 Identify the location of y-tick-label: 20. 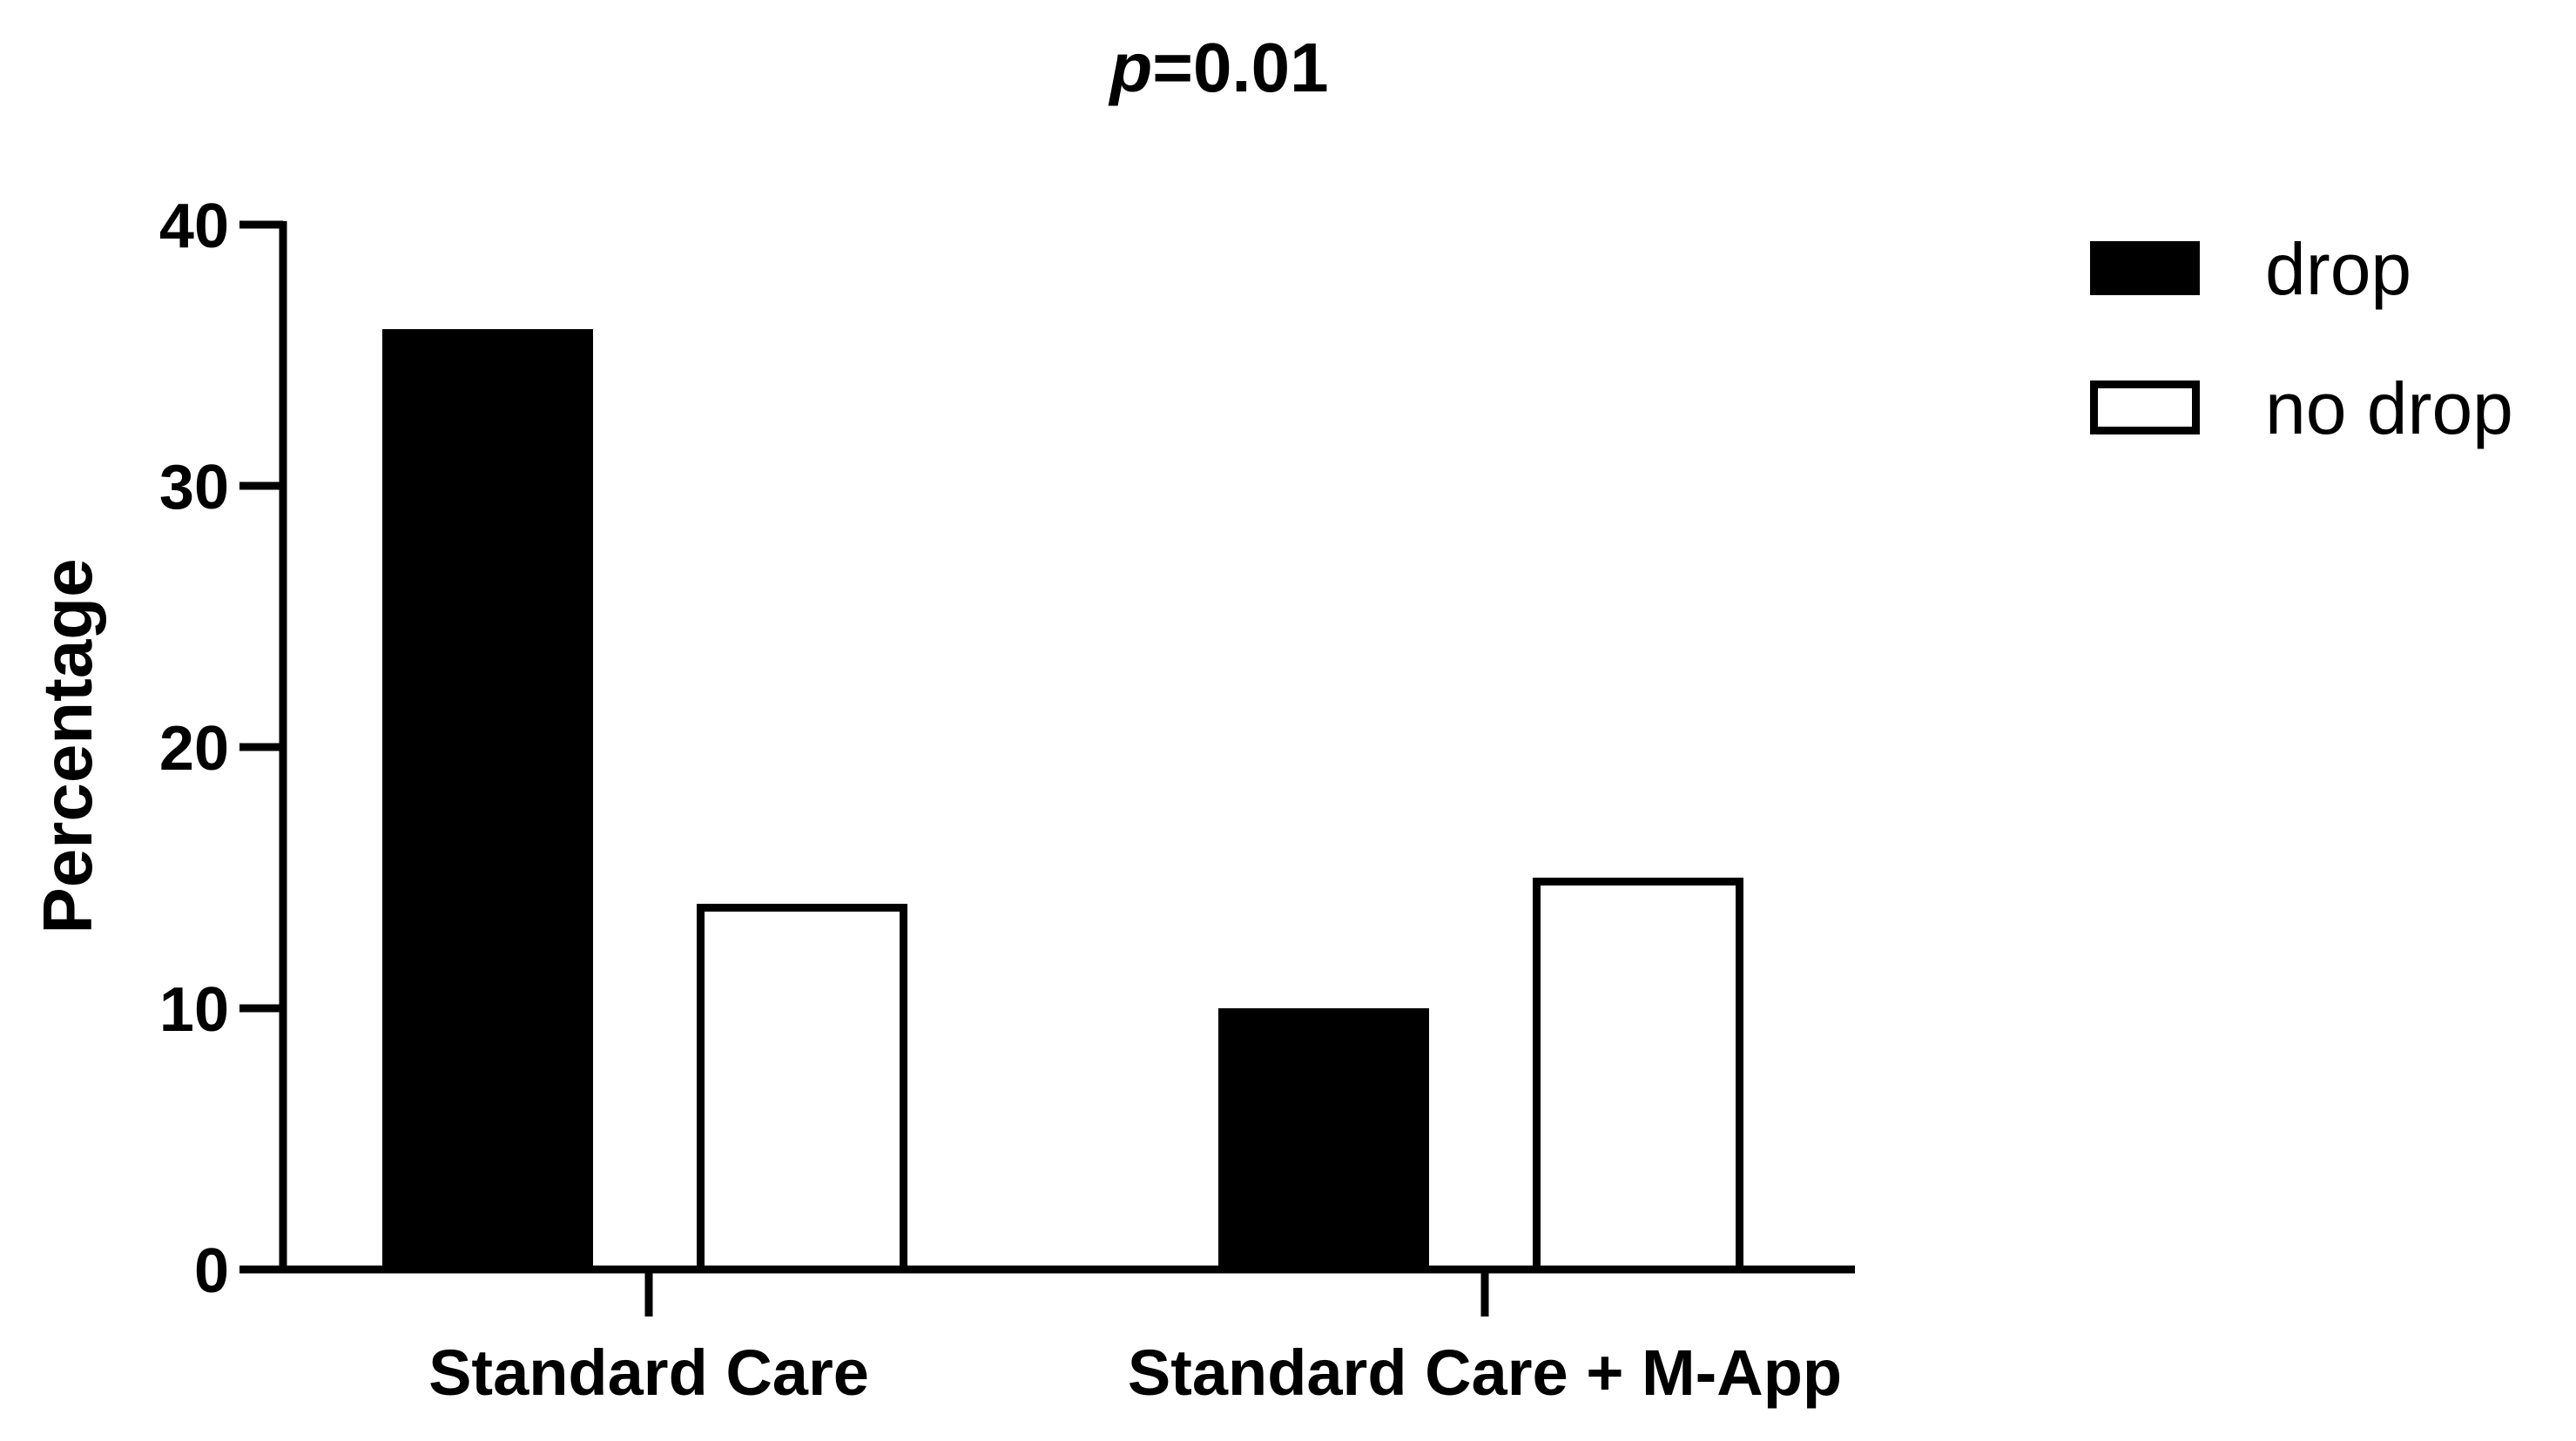
(194, 749).